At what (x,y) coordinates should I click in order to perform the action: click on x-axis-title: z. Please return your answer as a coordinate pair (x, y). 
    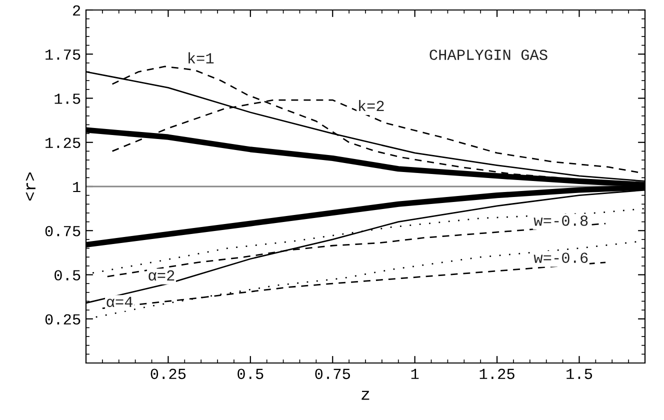
    Looking at the image, I should click on (366, 395).